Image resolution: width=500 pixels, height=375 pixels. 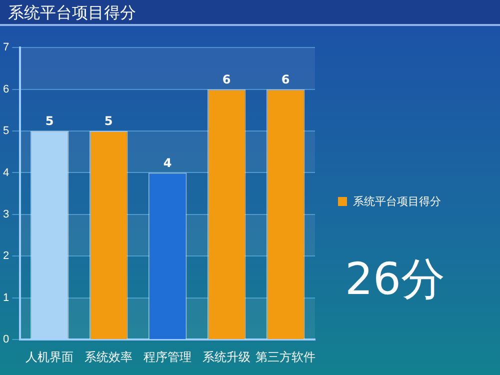 I want to click on legend-label: 系统平台项目得分, so click(x=397, y=201).